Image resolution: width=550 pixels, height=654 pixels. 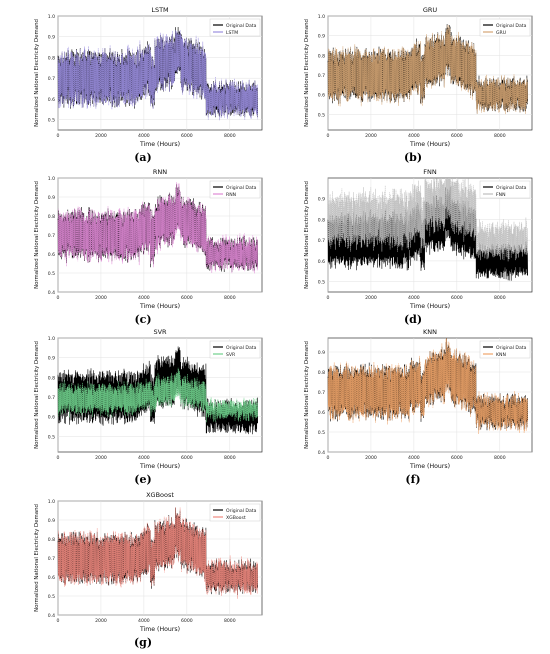 What do you see at coordinates (232, 33) in the screenshot?
I see `legend-entry: LSTM` at bounding box center [232, 33].